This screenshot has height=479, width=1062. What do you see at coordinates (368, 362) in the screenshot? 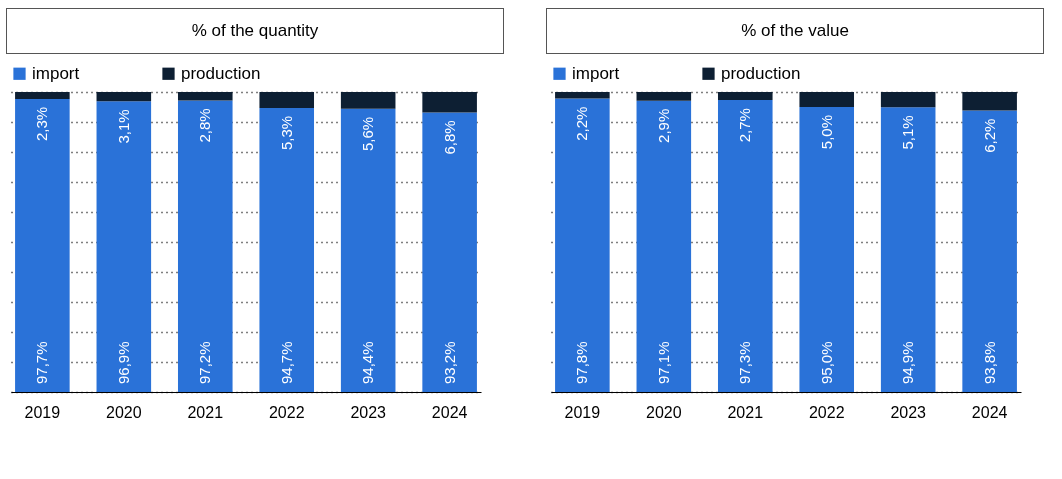
I see `data-label: 94,4%` at bounding box center [368, 362].